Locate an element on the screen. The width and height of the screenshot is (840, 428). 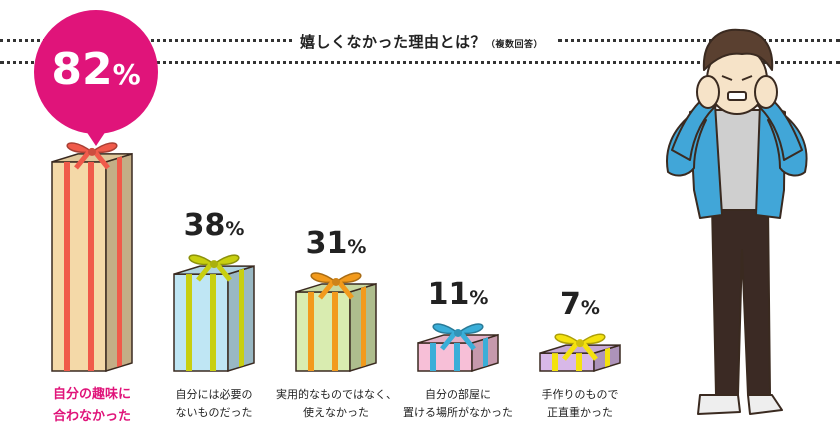
value-label-4: 11% is located at coordinates (458, 294).